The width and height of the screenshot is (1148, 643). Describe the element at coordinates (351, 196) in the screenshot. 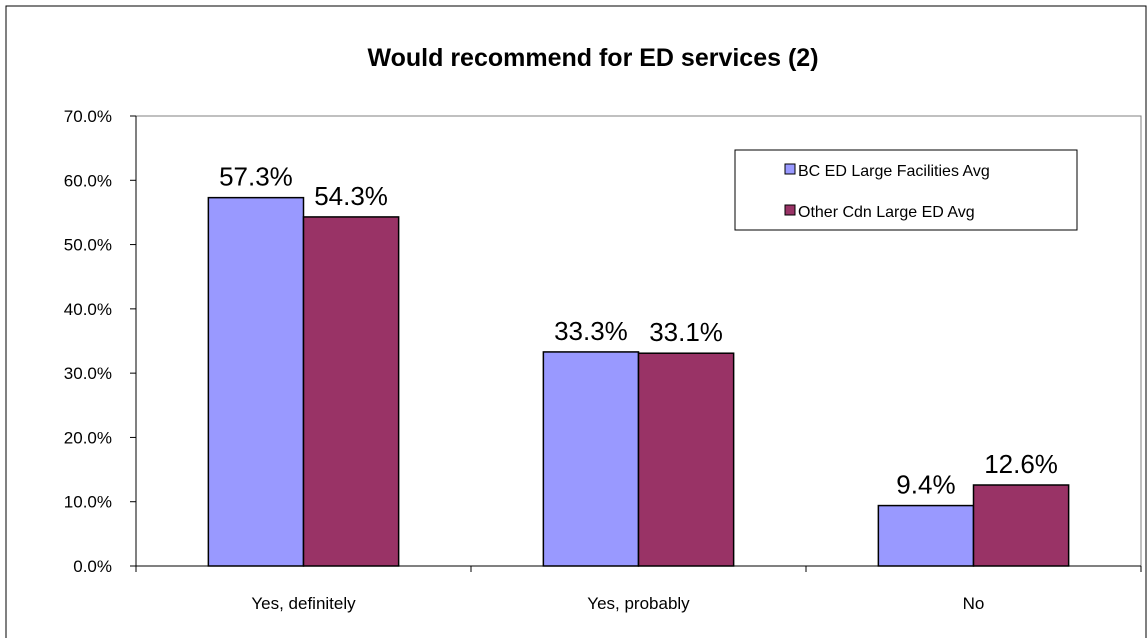

I see `data-label-series-1-cat-0: 54.3%` at that location.